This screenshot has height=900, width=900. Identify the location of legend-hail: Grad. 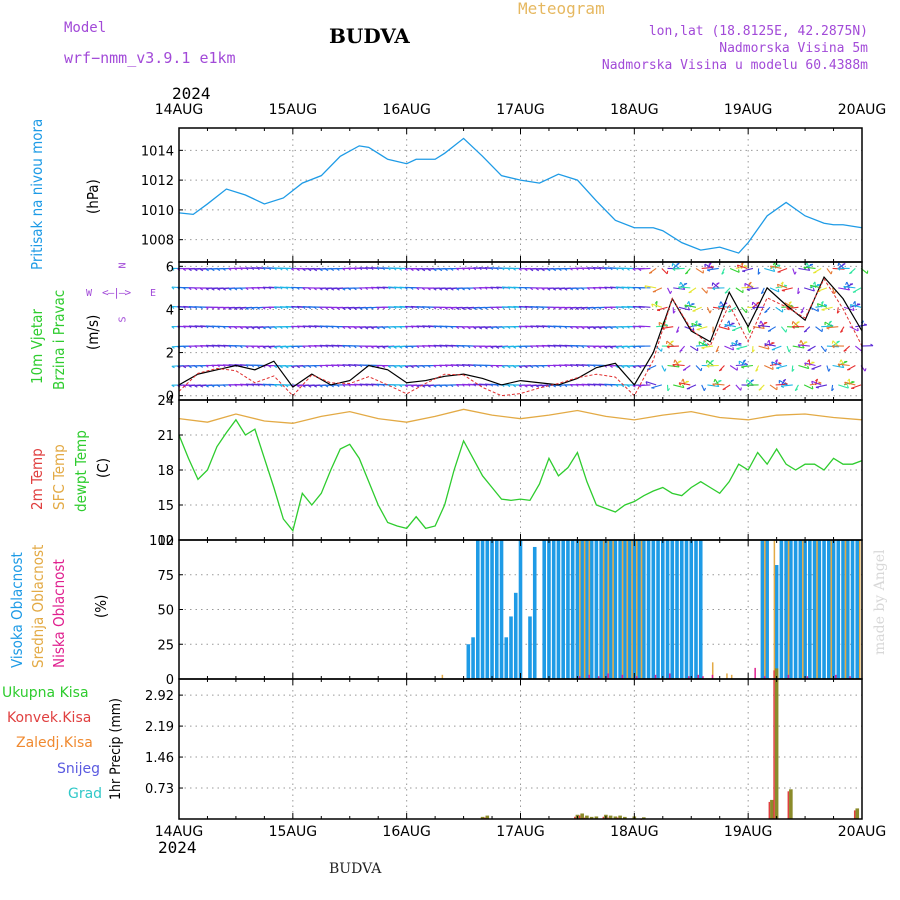
(85, 794).